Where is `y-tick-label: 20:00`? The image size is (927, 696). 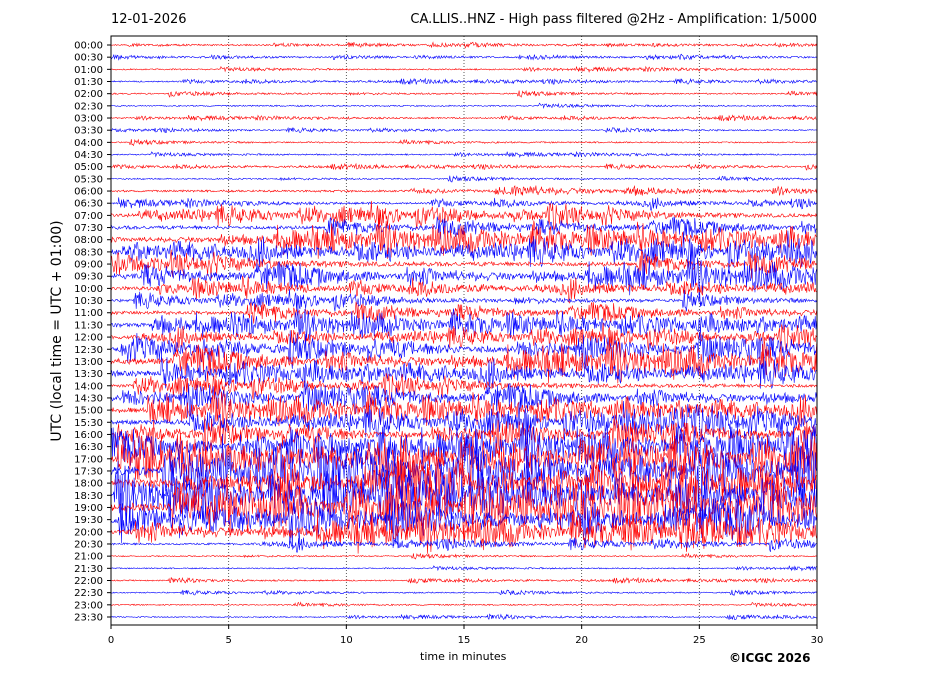 y-tick-label: 20:00 is located at coordinates (88, 532).